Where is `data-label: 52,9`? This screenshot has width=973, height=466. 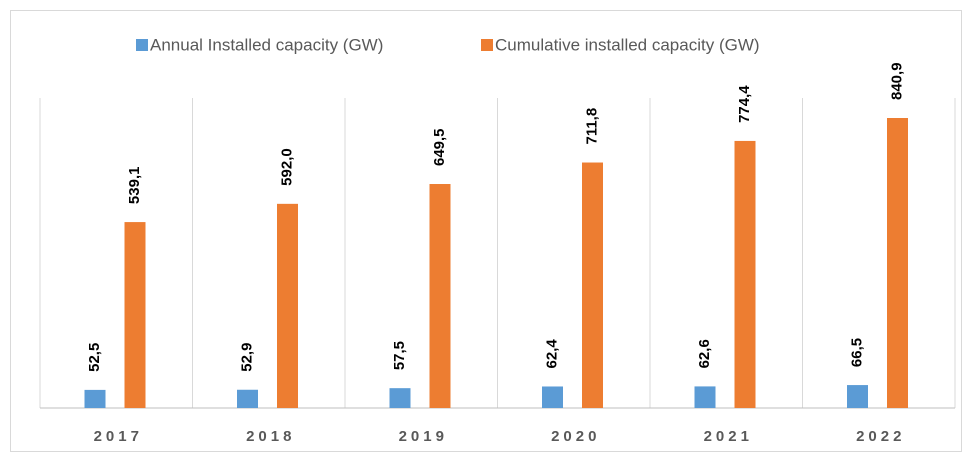 data-label: 52,9 is located at coordinates (246, 357).